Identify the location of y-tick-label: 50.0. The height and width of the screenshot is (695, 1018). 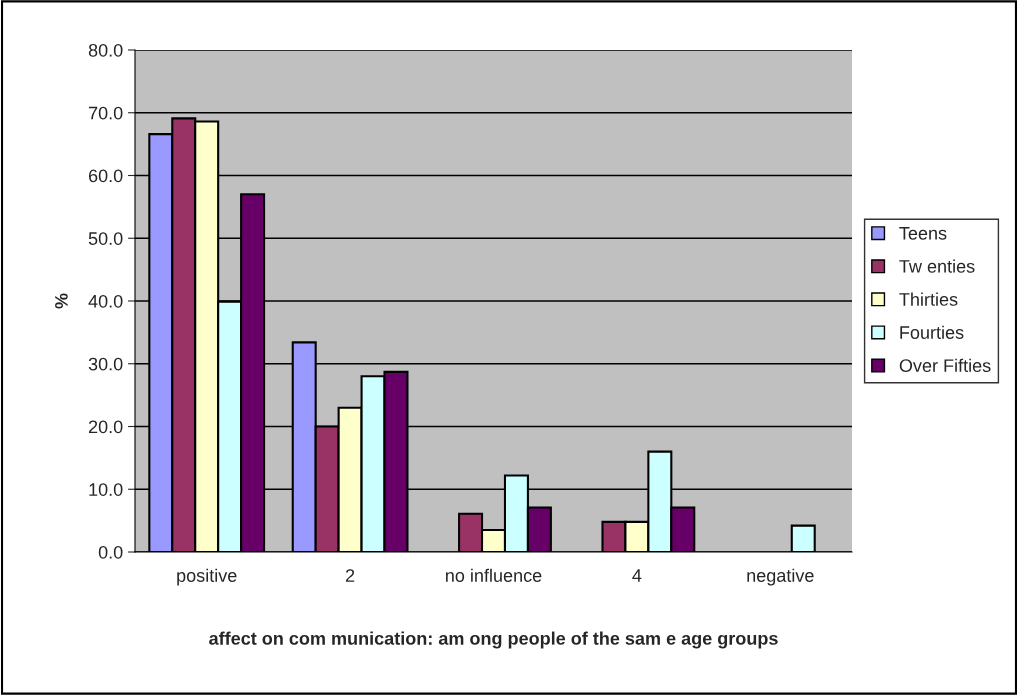
(105, 238).